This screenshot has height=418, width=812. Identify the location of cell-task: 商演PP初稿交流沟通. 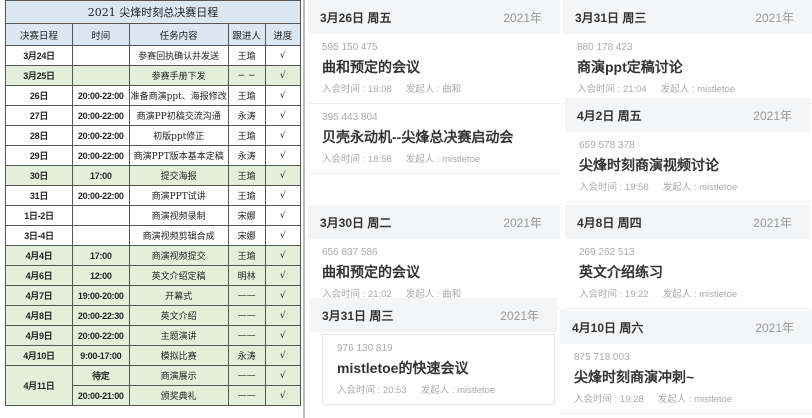
(178, 115).